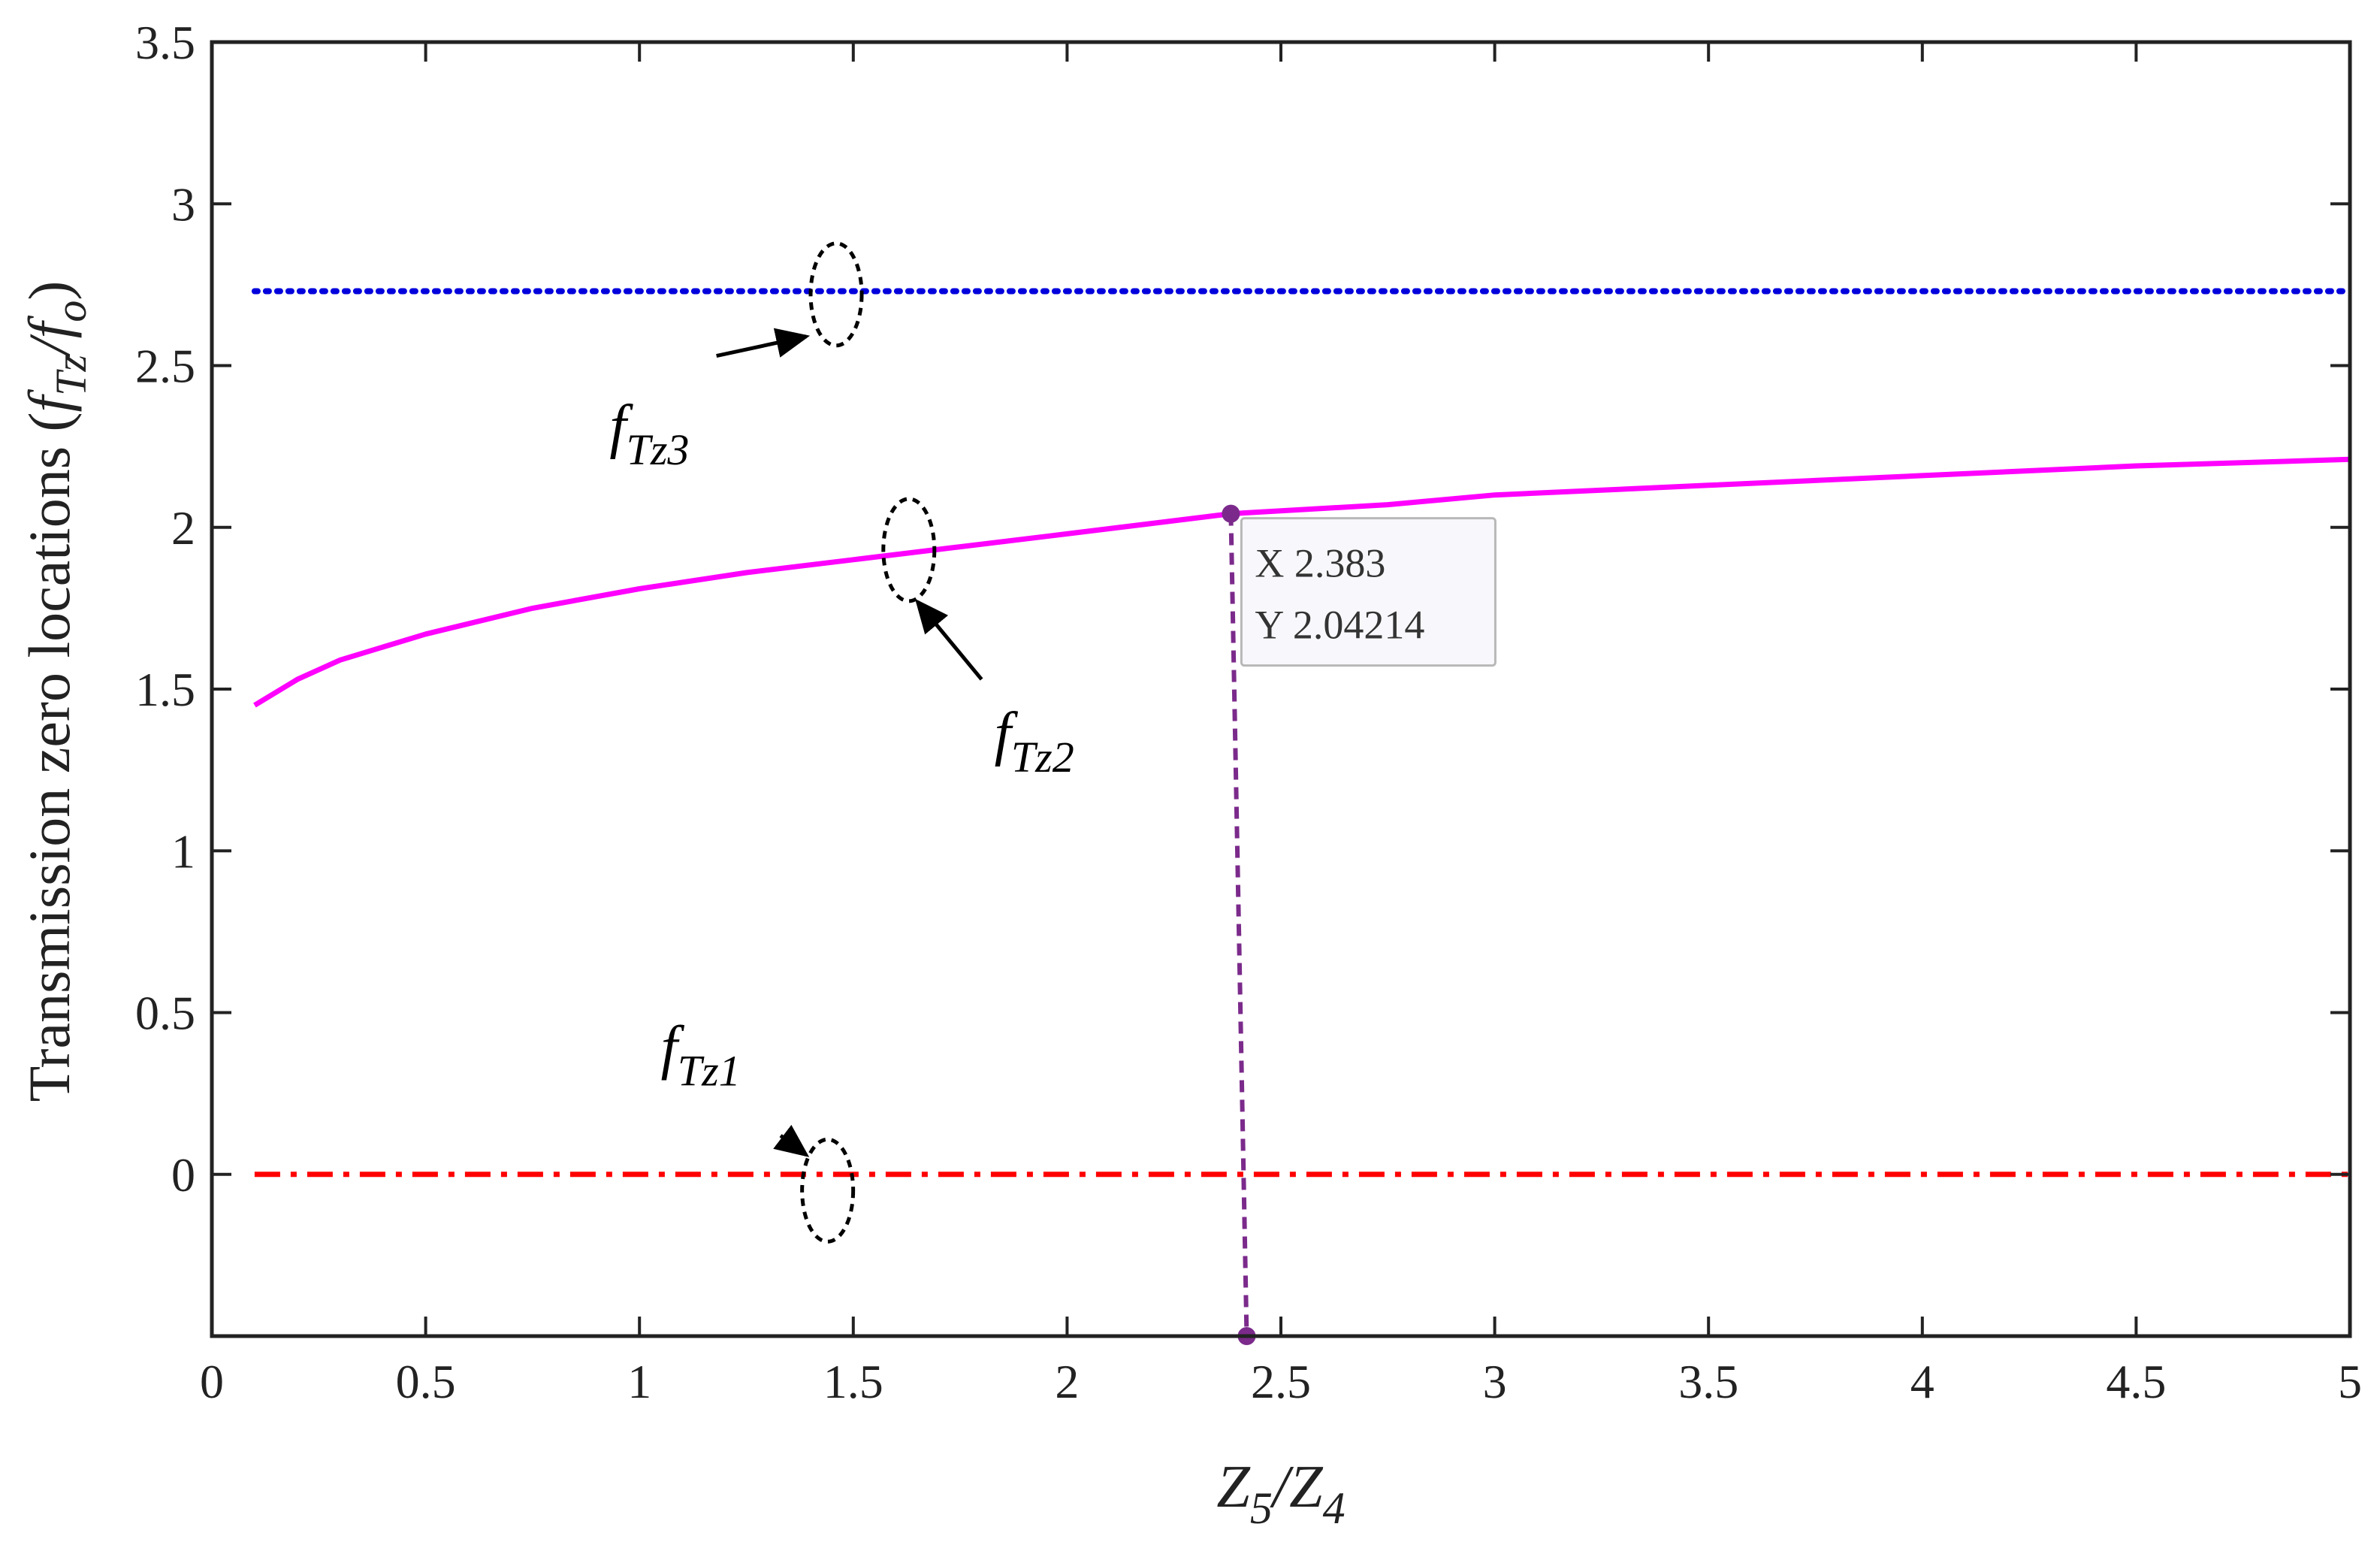  Describe the element at coordinates (49, 291) in the screenshot. I see `y-axis-title-close: )` at that location.